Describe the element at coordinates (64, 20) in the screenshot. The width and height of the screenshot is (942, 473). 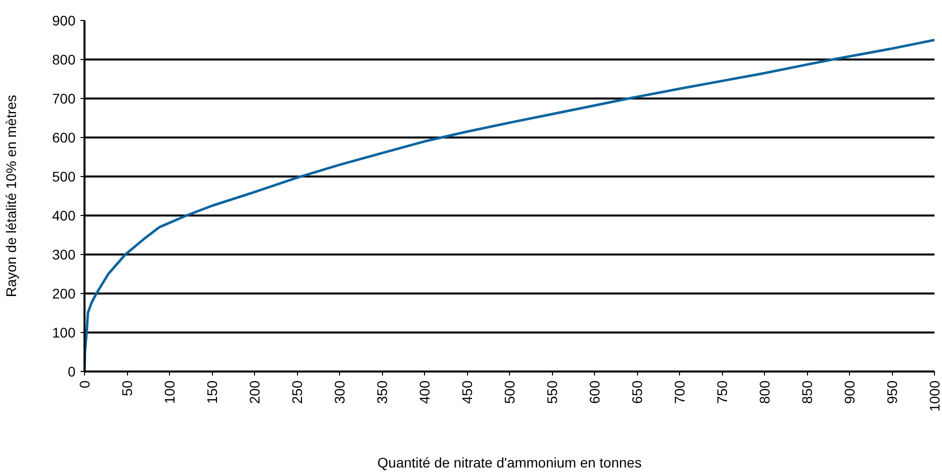
I see `y-tick-label: 900` at that location.